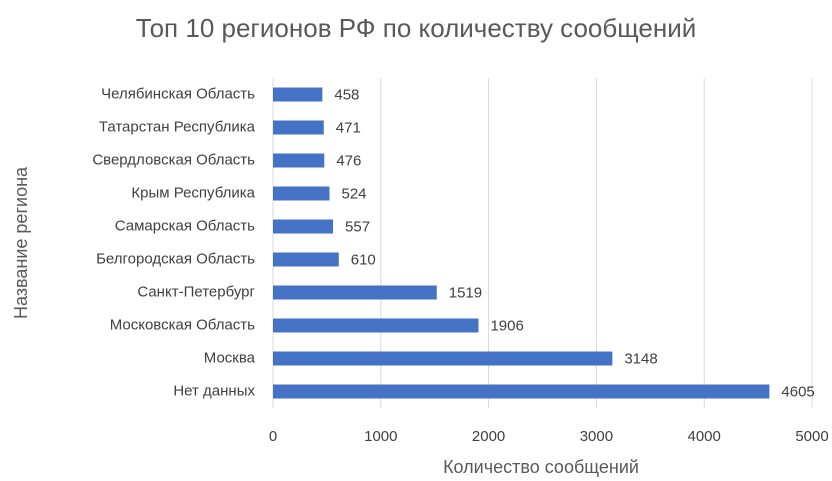 This screenshot has height=481, width=832. I want to click on x-tick-label: 4000, so click(704, 436).